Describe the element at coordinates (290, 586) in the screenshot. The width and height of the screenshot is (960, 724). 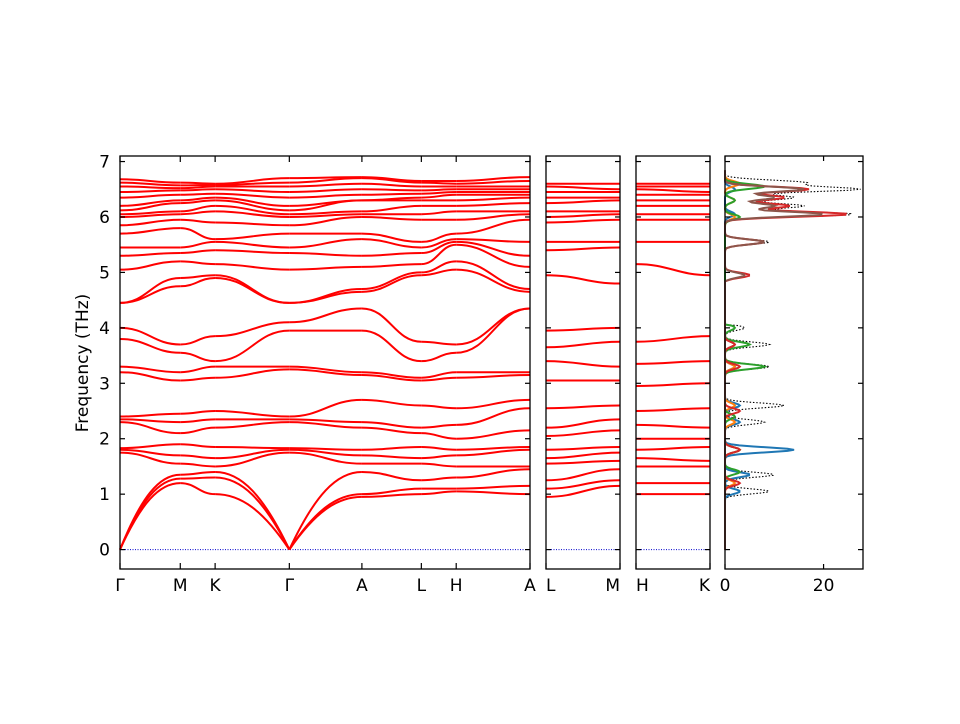
I see `panel-main-kpoint-label: Γ` at that location.